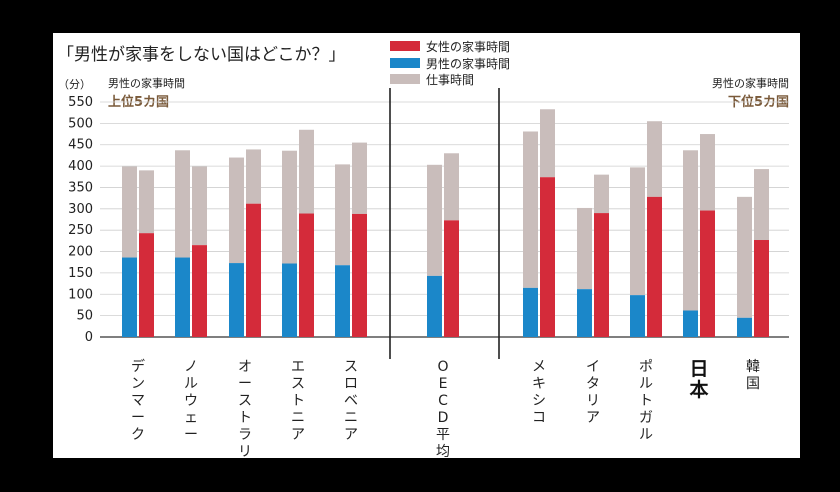 The image size is (840, 492). What do you see at coordinates (539, 392) in the screenshot?
I see `x-tick-label: メキシコ` at bounding box center [539, 392].